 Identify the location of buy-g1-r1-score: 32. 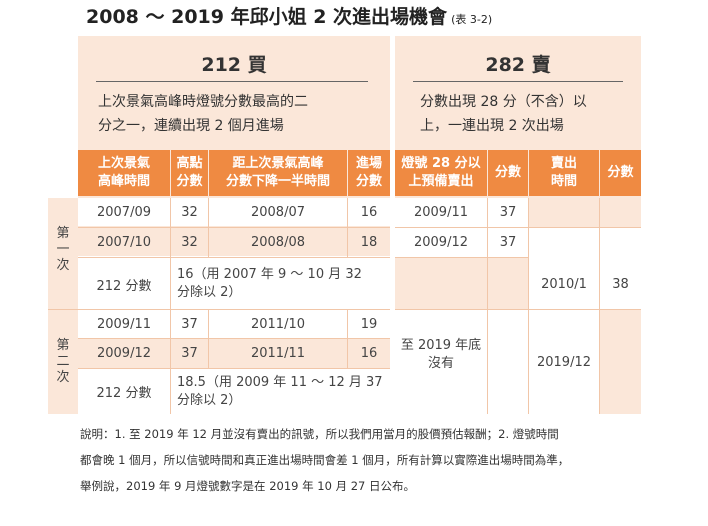
(189, 212).